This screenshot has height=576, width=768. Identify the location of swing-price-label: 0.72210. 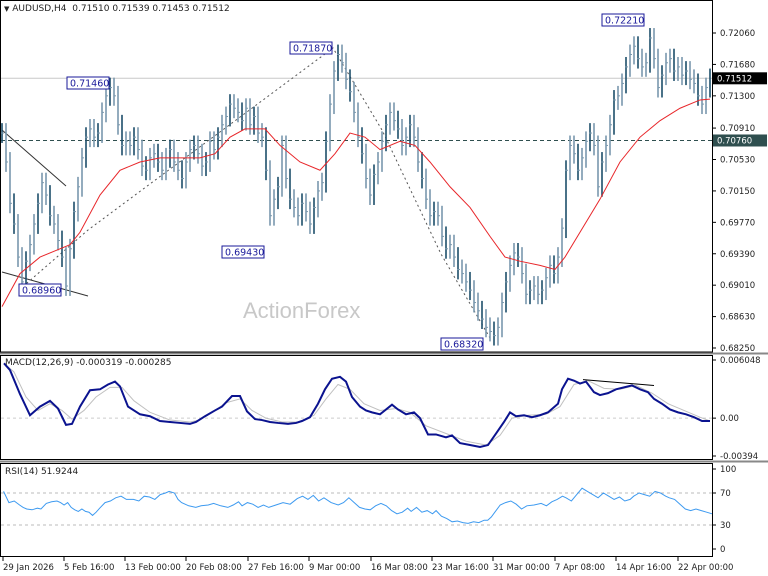
(624, 21).